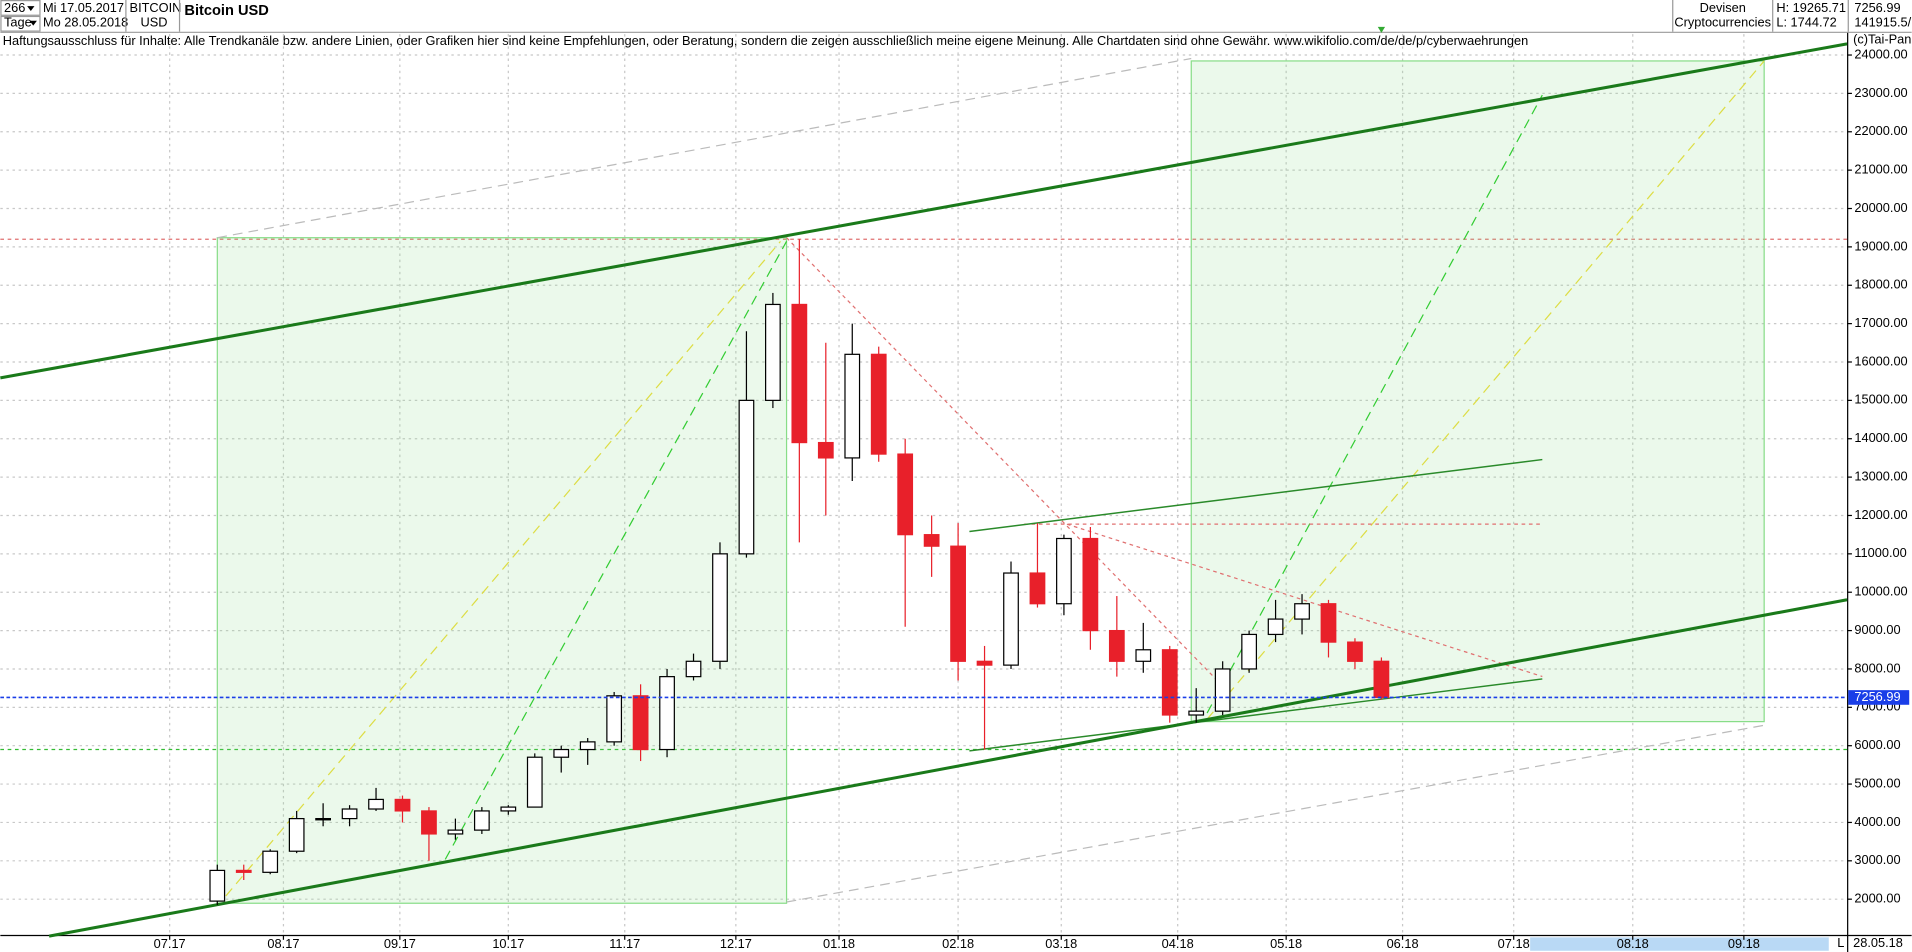  I want to click on green-dashed, so click(616, 550).